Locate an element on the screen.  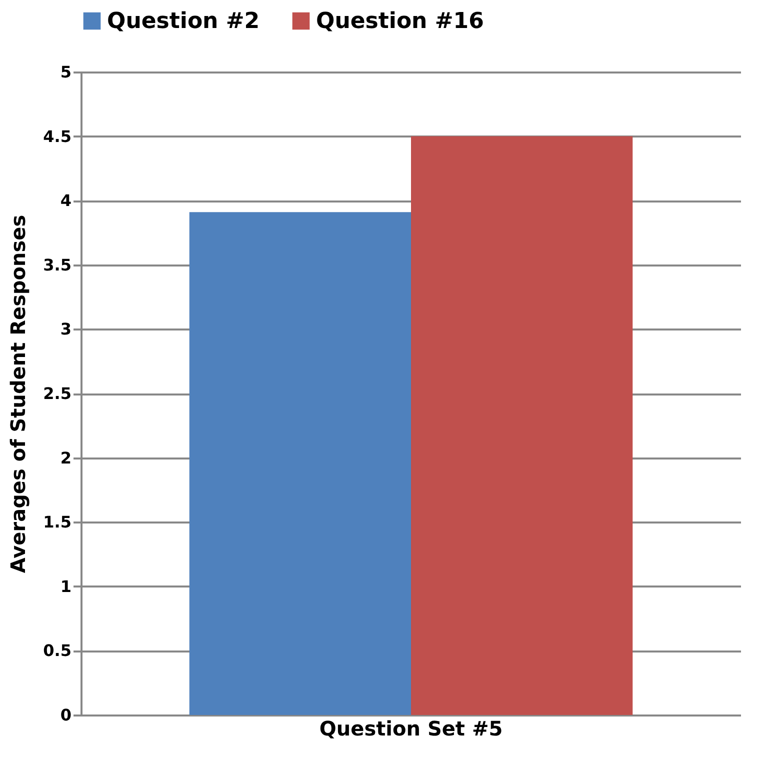
y-tick-label: 2.5 is located at coordinates (57, 393).